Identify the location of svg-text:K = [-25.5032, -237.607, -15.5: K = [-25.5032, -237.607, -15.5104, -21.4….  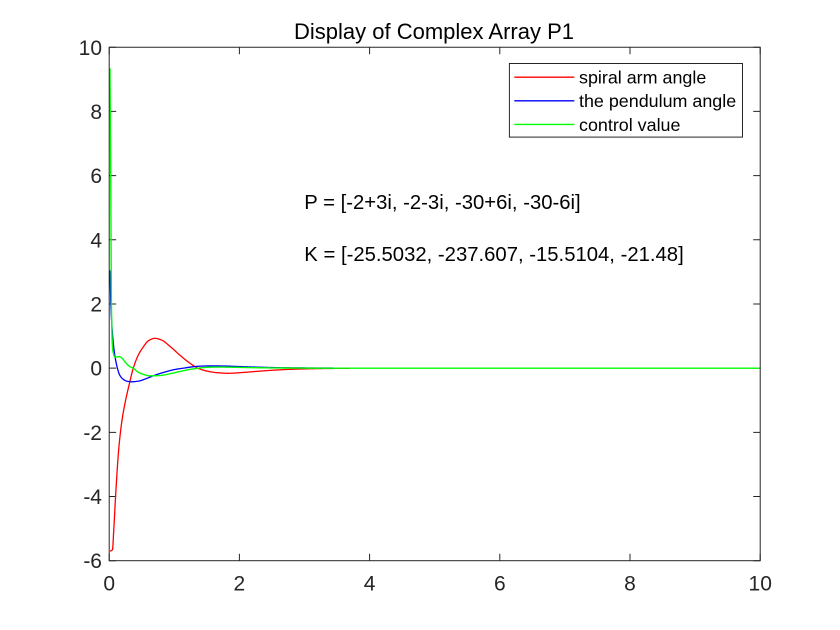
(493, 255).